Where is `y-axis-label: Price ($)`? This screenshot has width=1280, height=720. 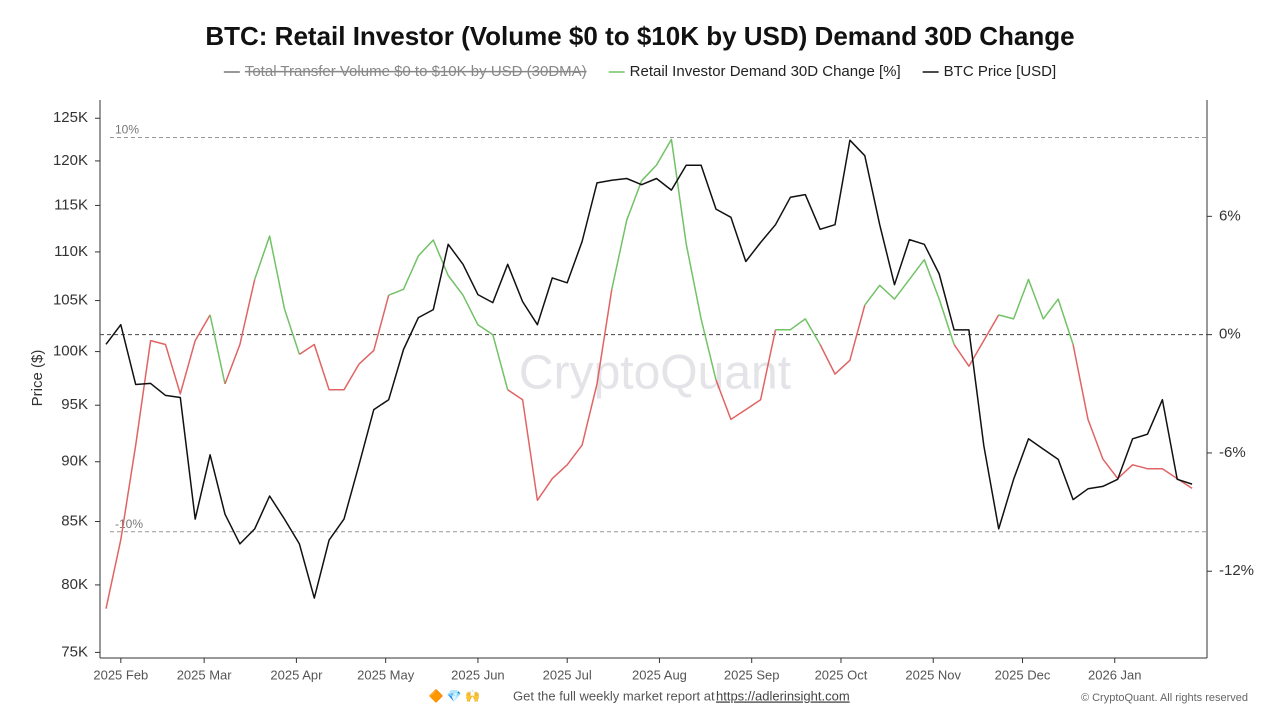
y-axis-label: Price ($) is located at coordinates (37, 378).